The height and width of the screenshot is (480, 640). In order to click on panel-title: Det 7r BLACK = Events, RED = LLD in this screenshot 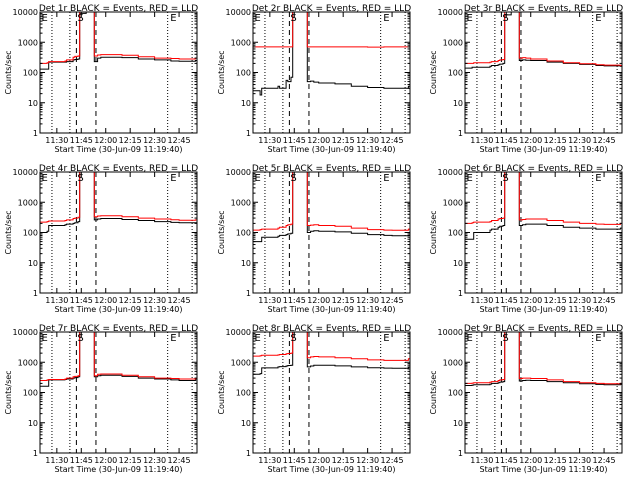, I will do `click(118, 329)`.